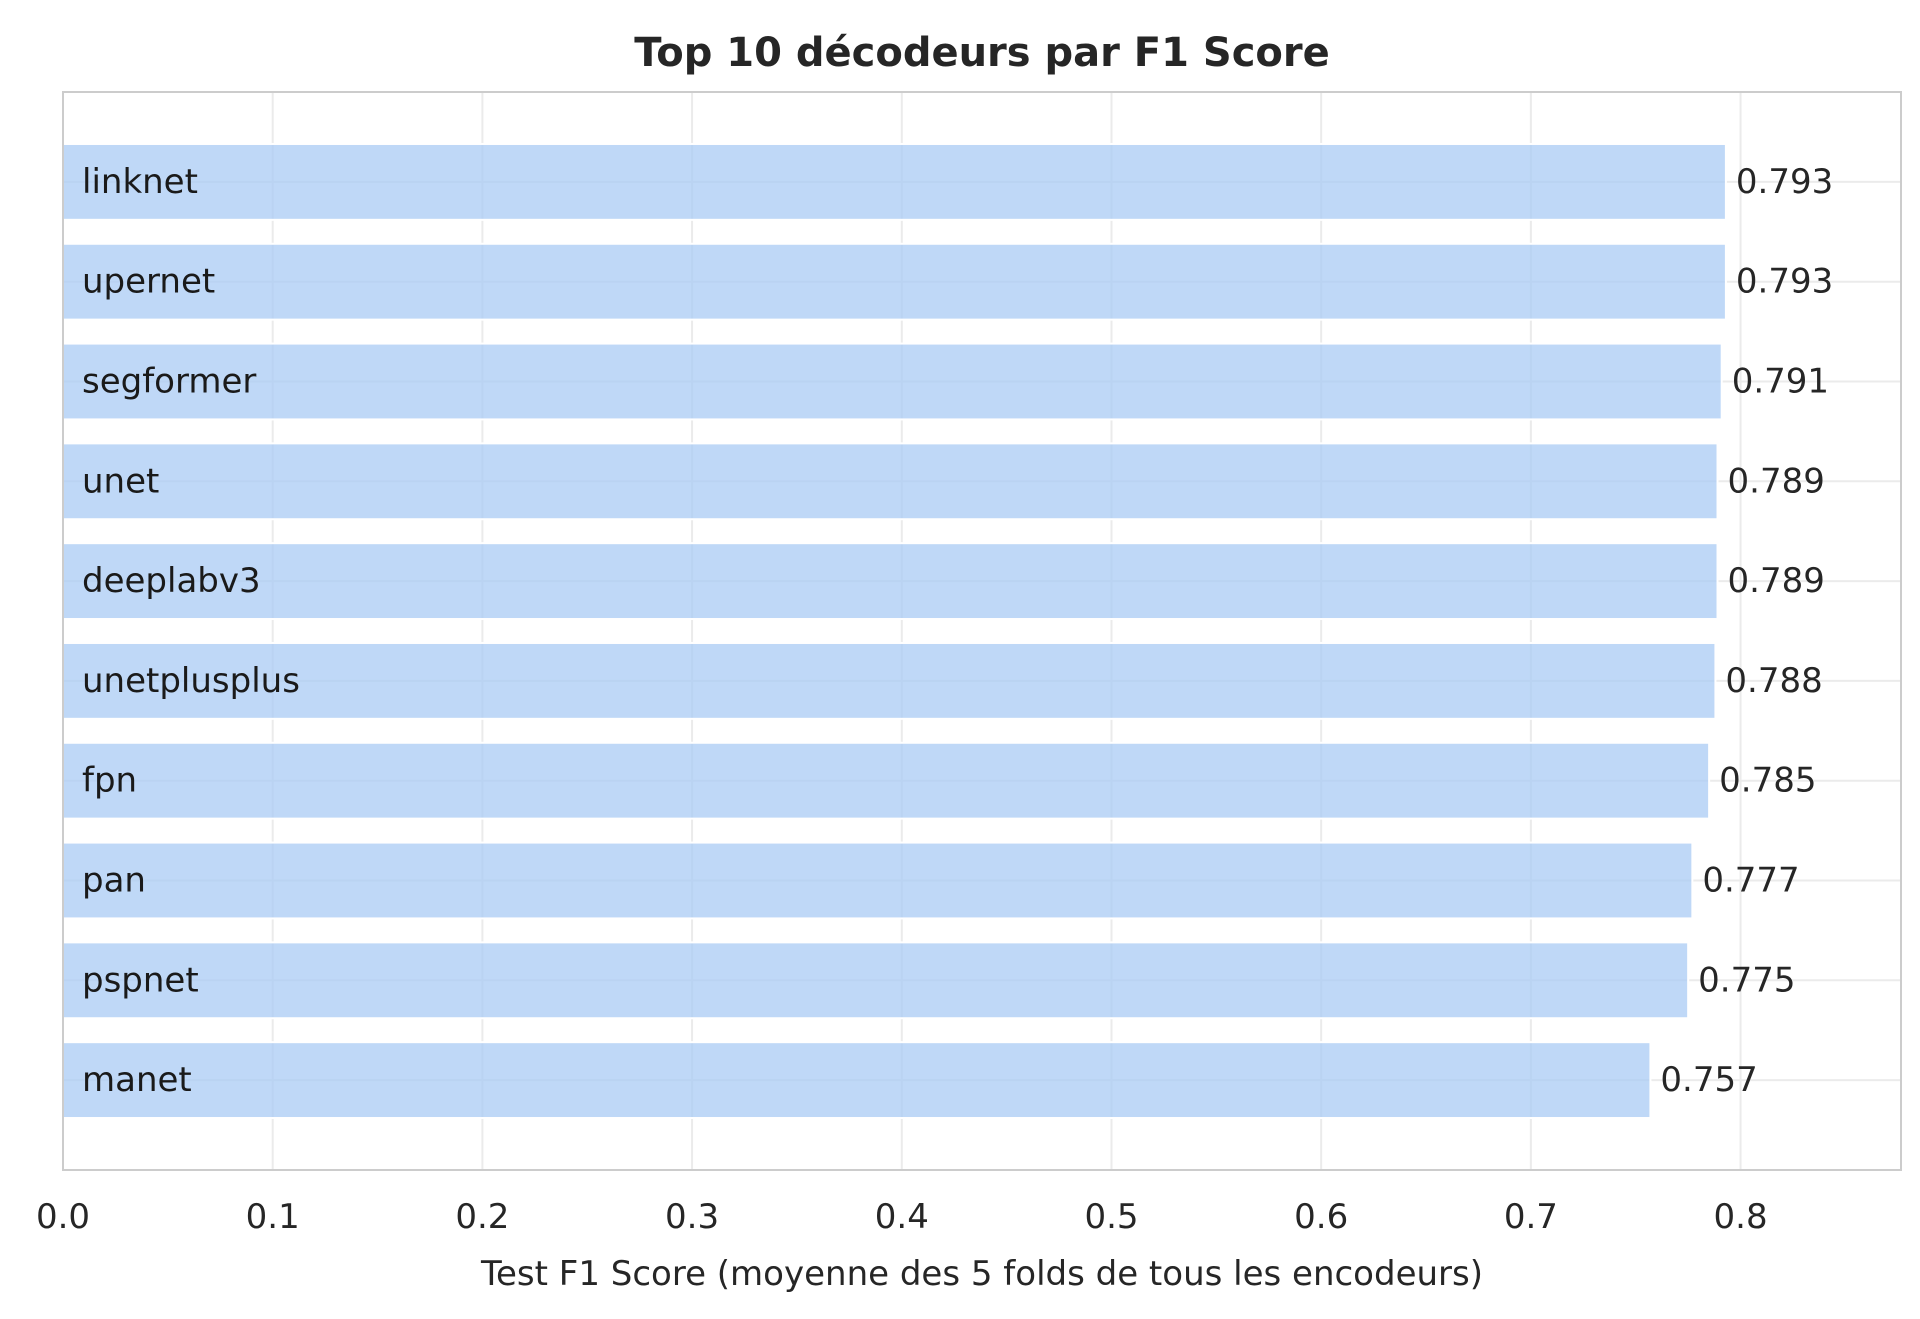 The image size is (1920, 1319). What do you see at coordinates (1746, 980) in the screenshot?
I see `bar-value-label: 0.775` at bounding box center [1746, 980].